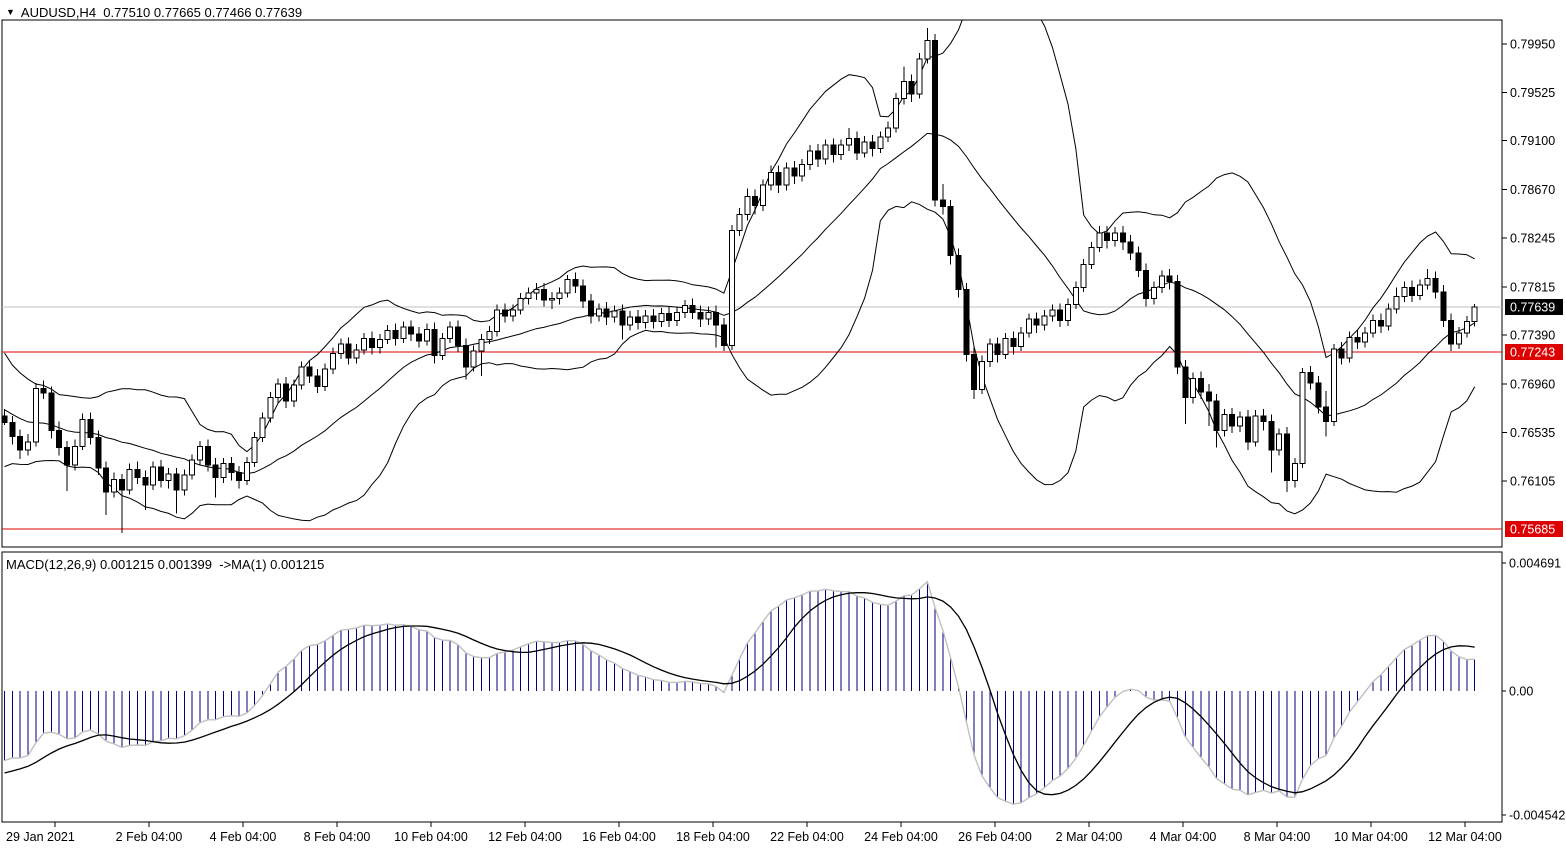  What do you see at coordinates (1532, 238) in the screenshot?
I see `price-tick-label: 0.78245` at bounding box center [1532, 238].